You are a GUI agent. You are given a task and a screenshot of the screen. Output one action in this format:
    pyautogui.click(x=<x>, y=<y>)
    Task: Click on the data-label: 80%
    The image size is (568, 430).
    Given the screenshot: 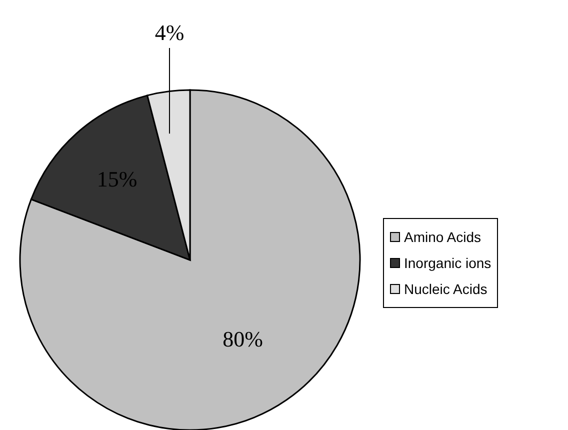 What is the action you would take?
    pyautogui.click(x=243, y=339)
    